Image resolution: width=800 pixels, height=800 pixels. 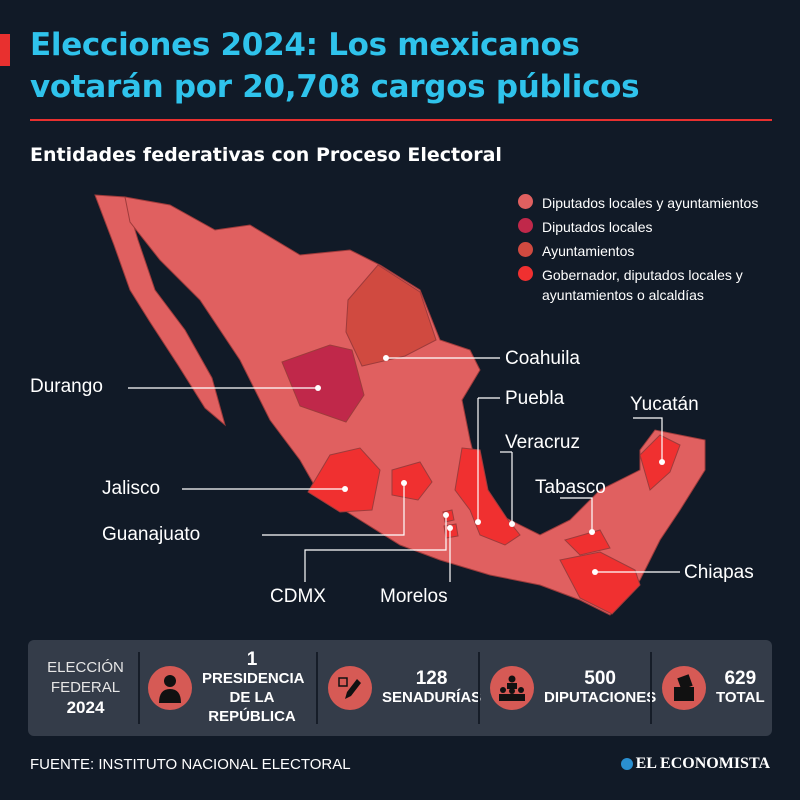 What do you see at coordinates (431, 678) in the screenshot?
I see `stat-number: 128` at bounding box center [431, 678].